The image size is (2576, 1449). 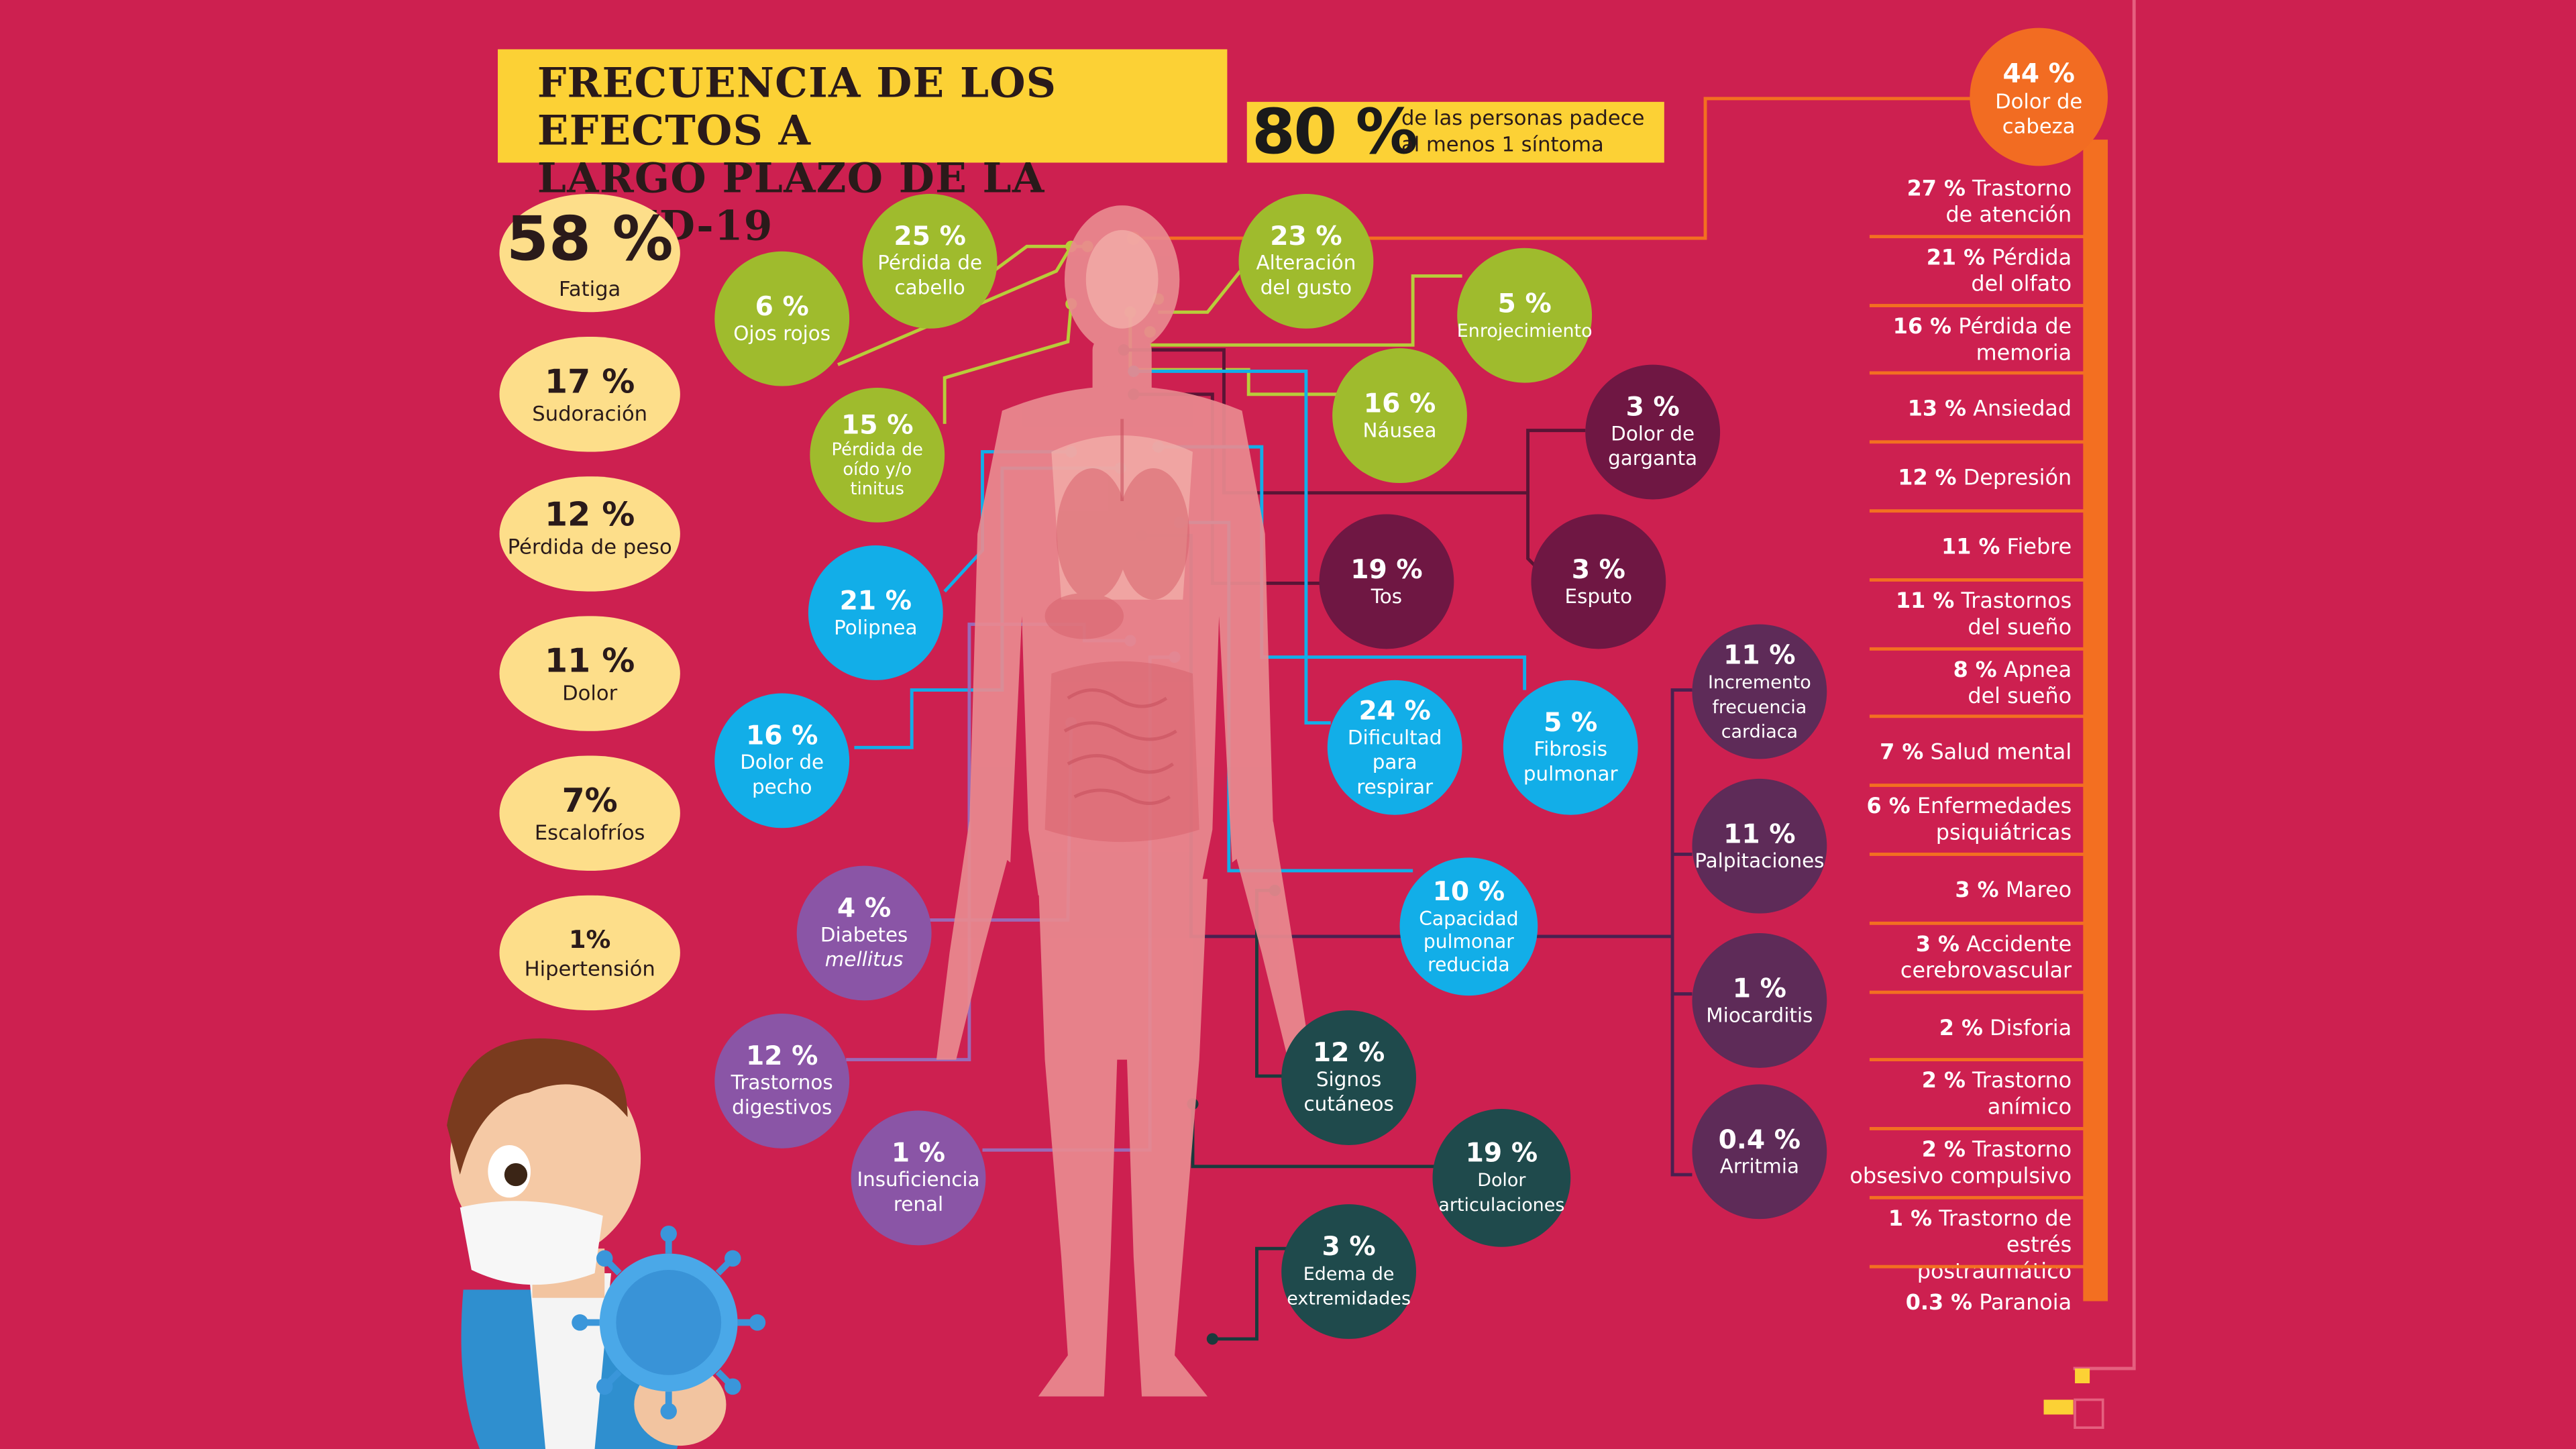 I want to click on circle-label: Dificultad para respirar, so click(x=1394, y=761).